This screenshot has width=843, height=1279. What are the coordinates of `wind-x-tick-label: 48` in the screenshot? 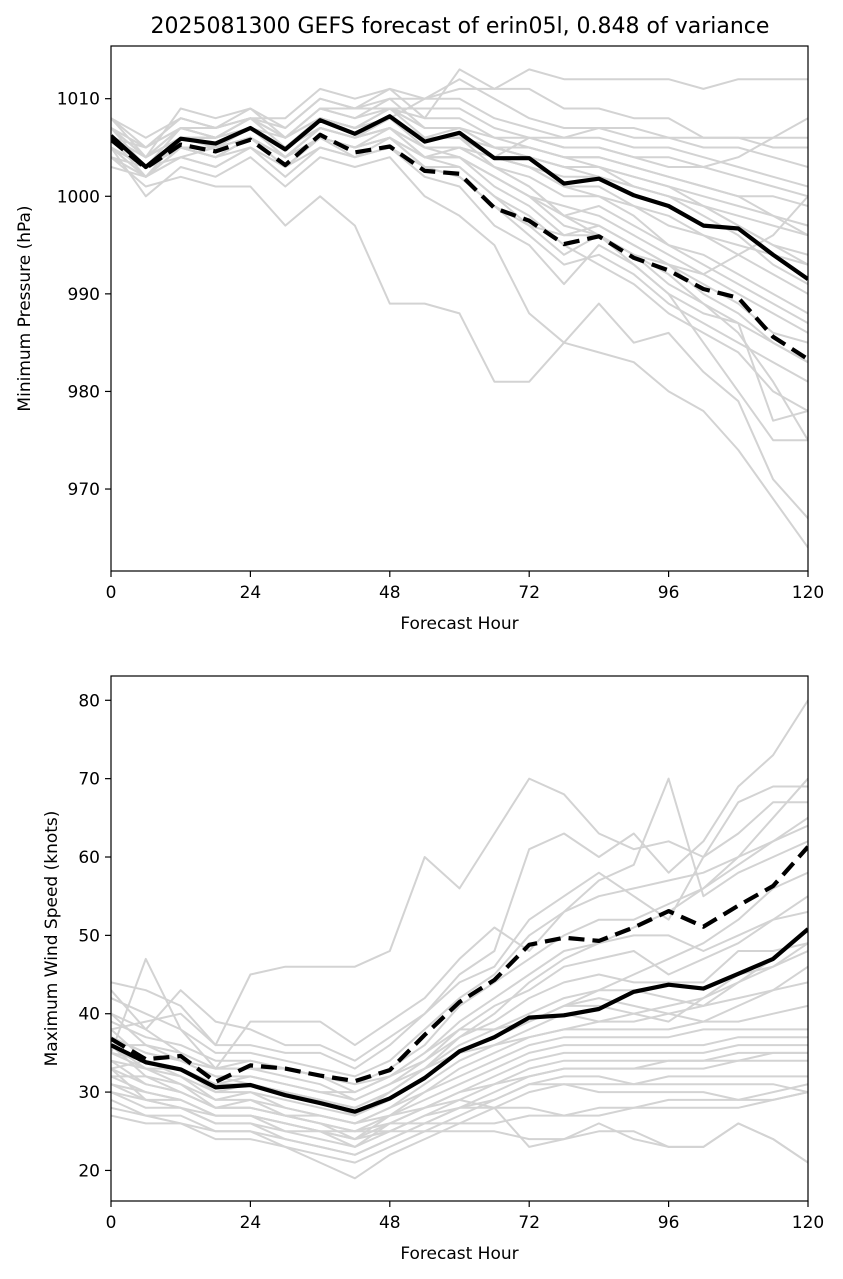 It's located at (390, 1223).